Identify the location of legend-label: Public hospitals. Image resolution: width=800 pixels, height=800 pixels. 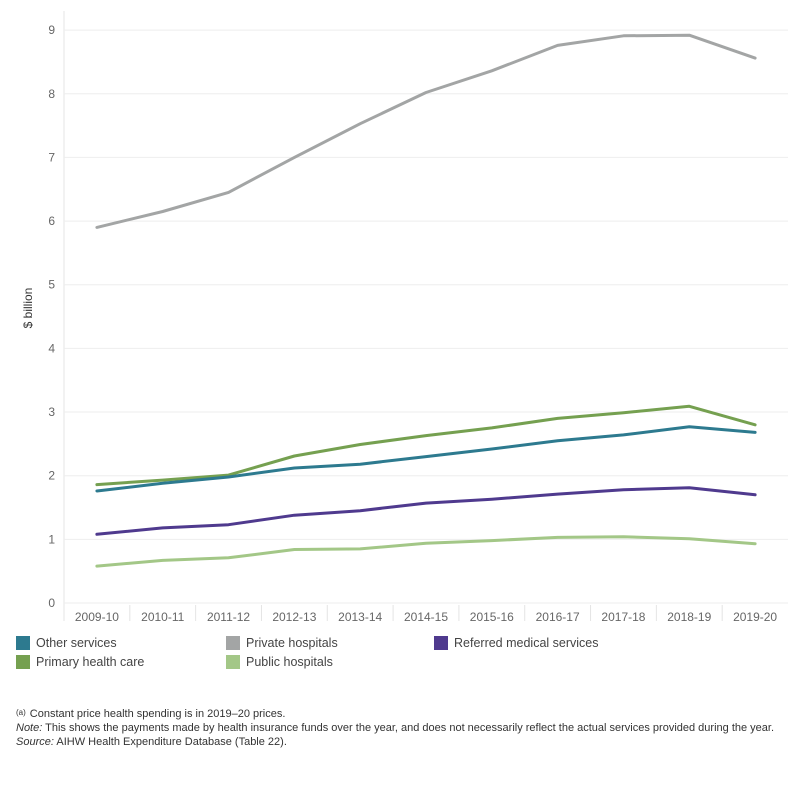
(289, 662).